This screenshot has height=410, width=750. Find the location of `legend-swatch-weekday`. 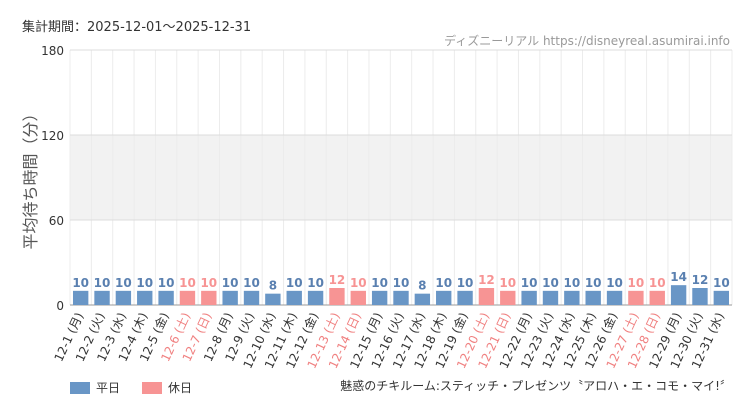

legend-swatch-weekday is located at coordinates (80, 387).